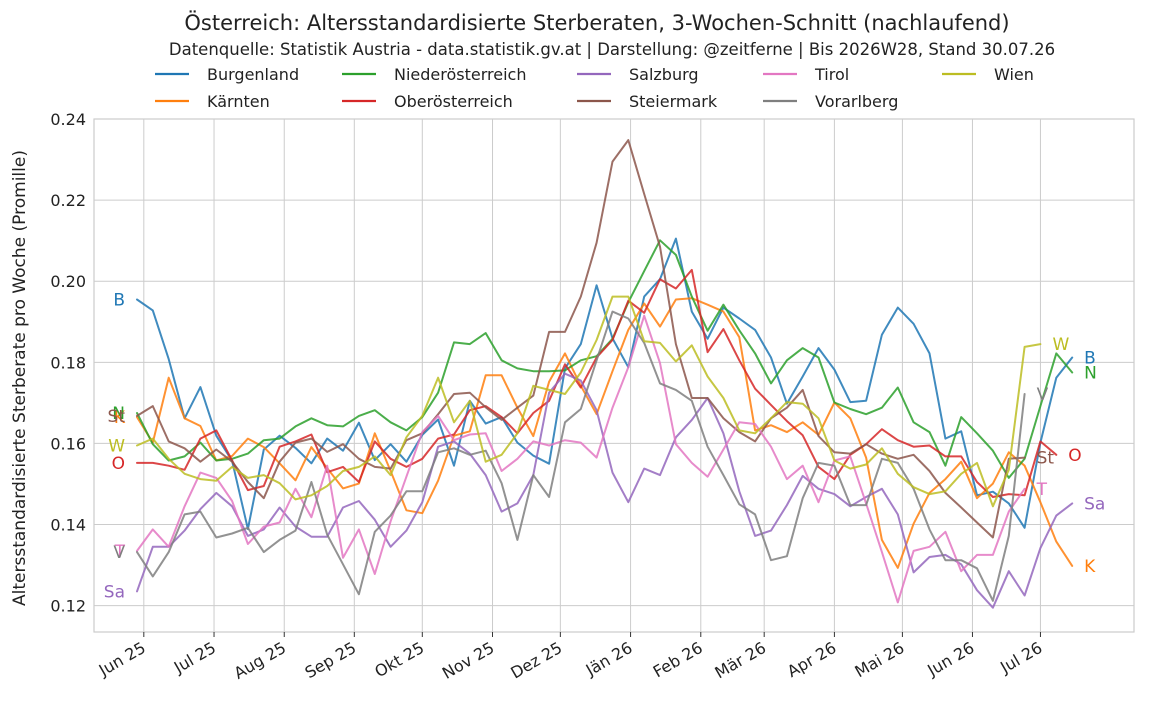  Describe the element at coordinates (1020, 657) in the screenshot. I see `x-tick-label: Jul 26` at that location.